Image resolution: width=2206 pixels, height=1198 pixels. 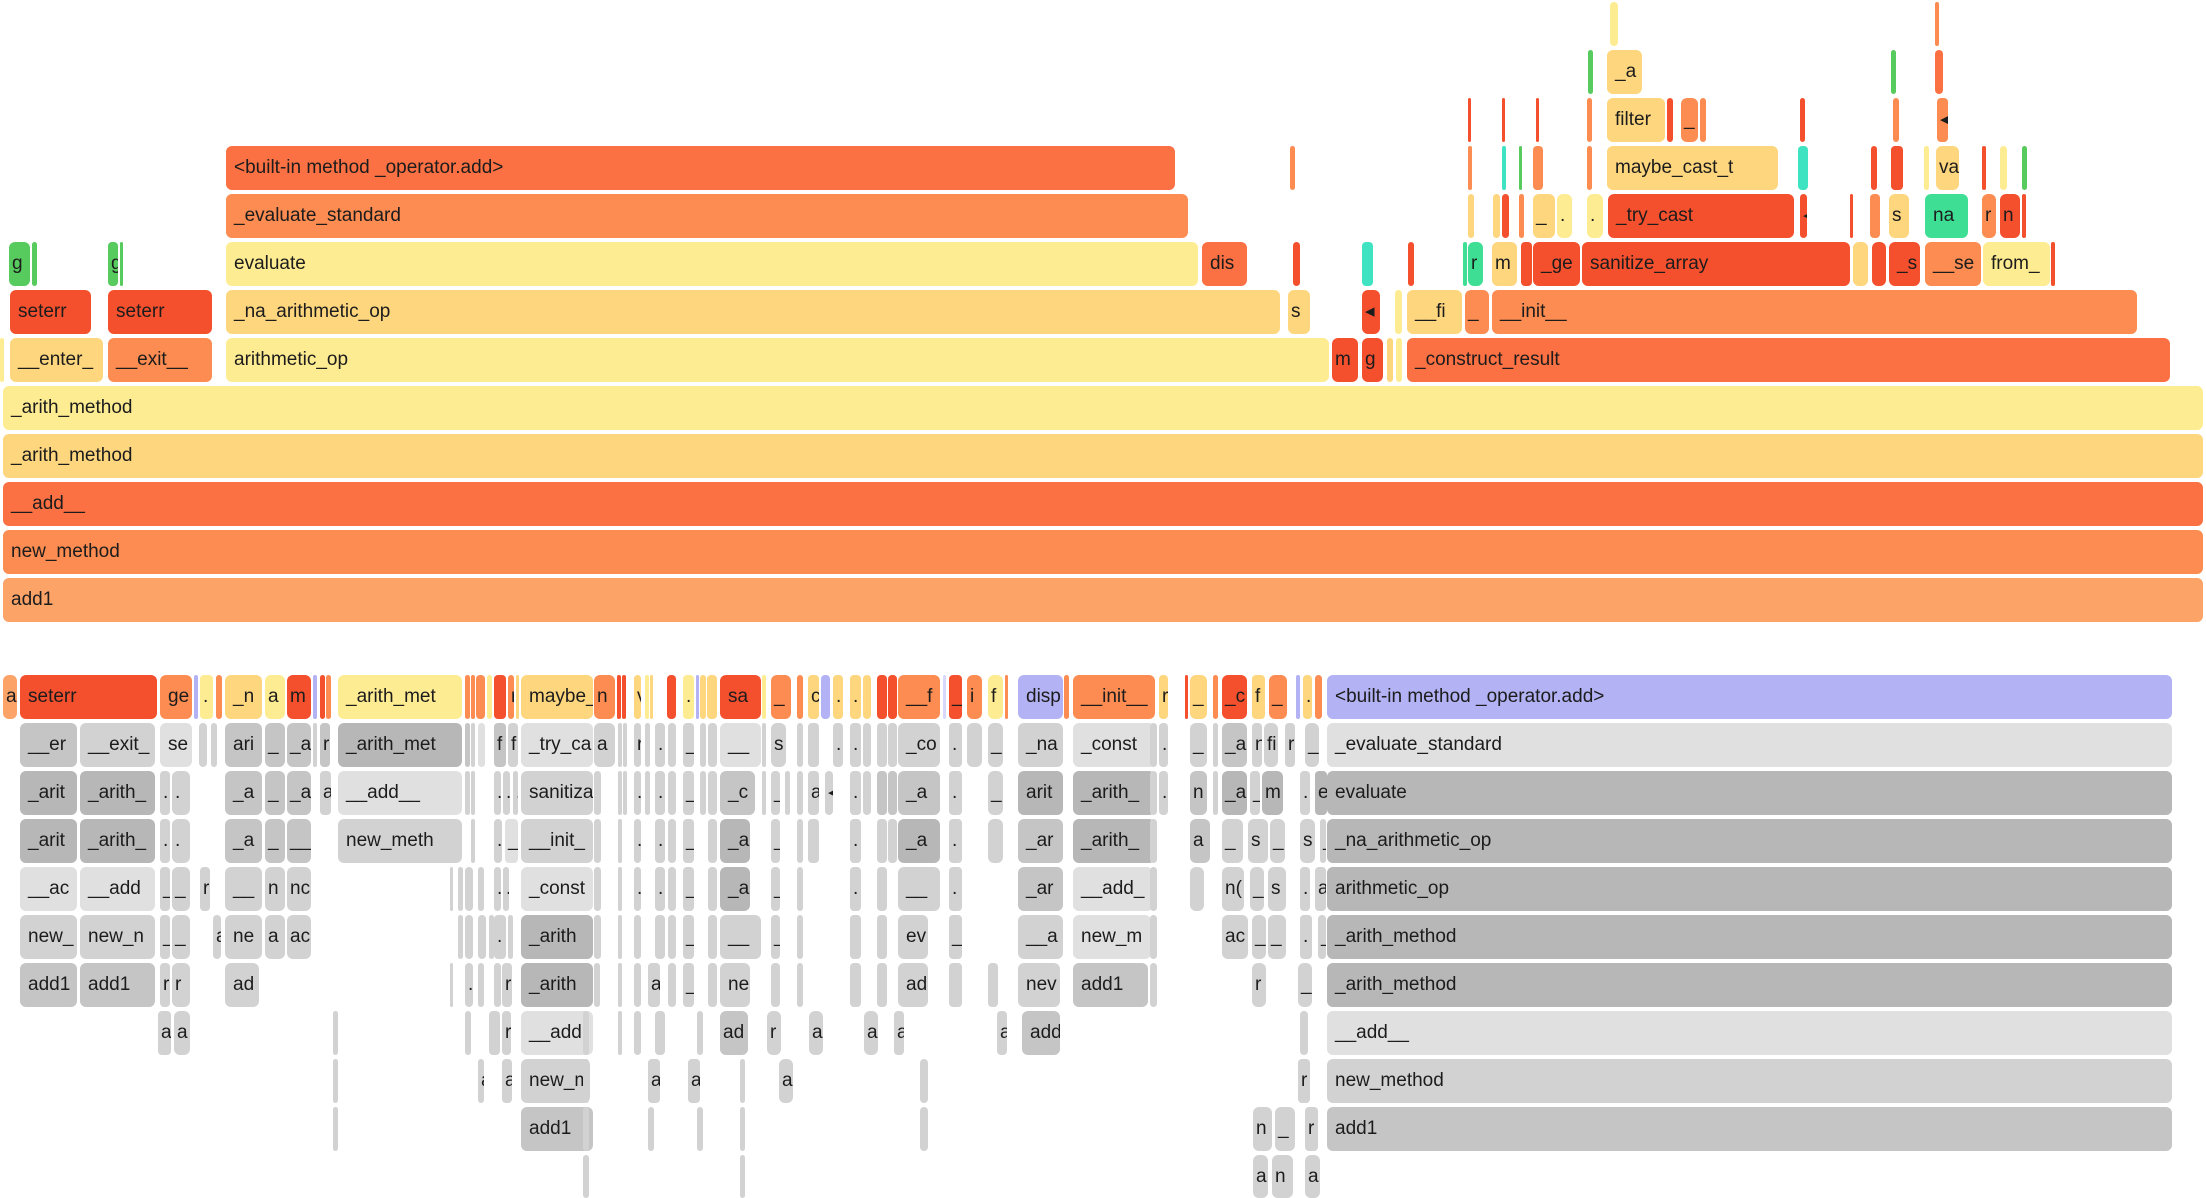 What do you see at coordinates (740, 937) in the screenshot?
I see `frame: __` at bounding box center [740, 937].